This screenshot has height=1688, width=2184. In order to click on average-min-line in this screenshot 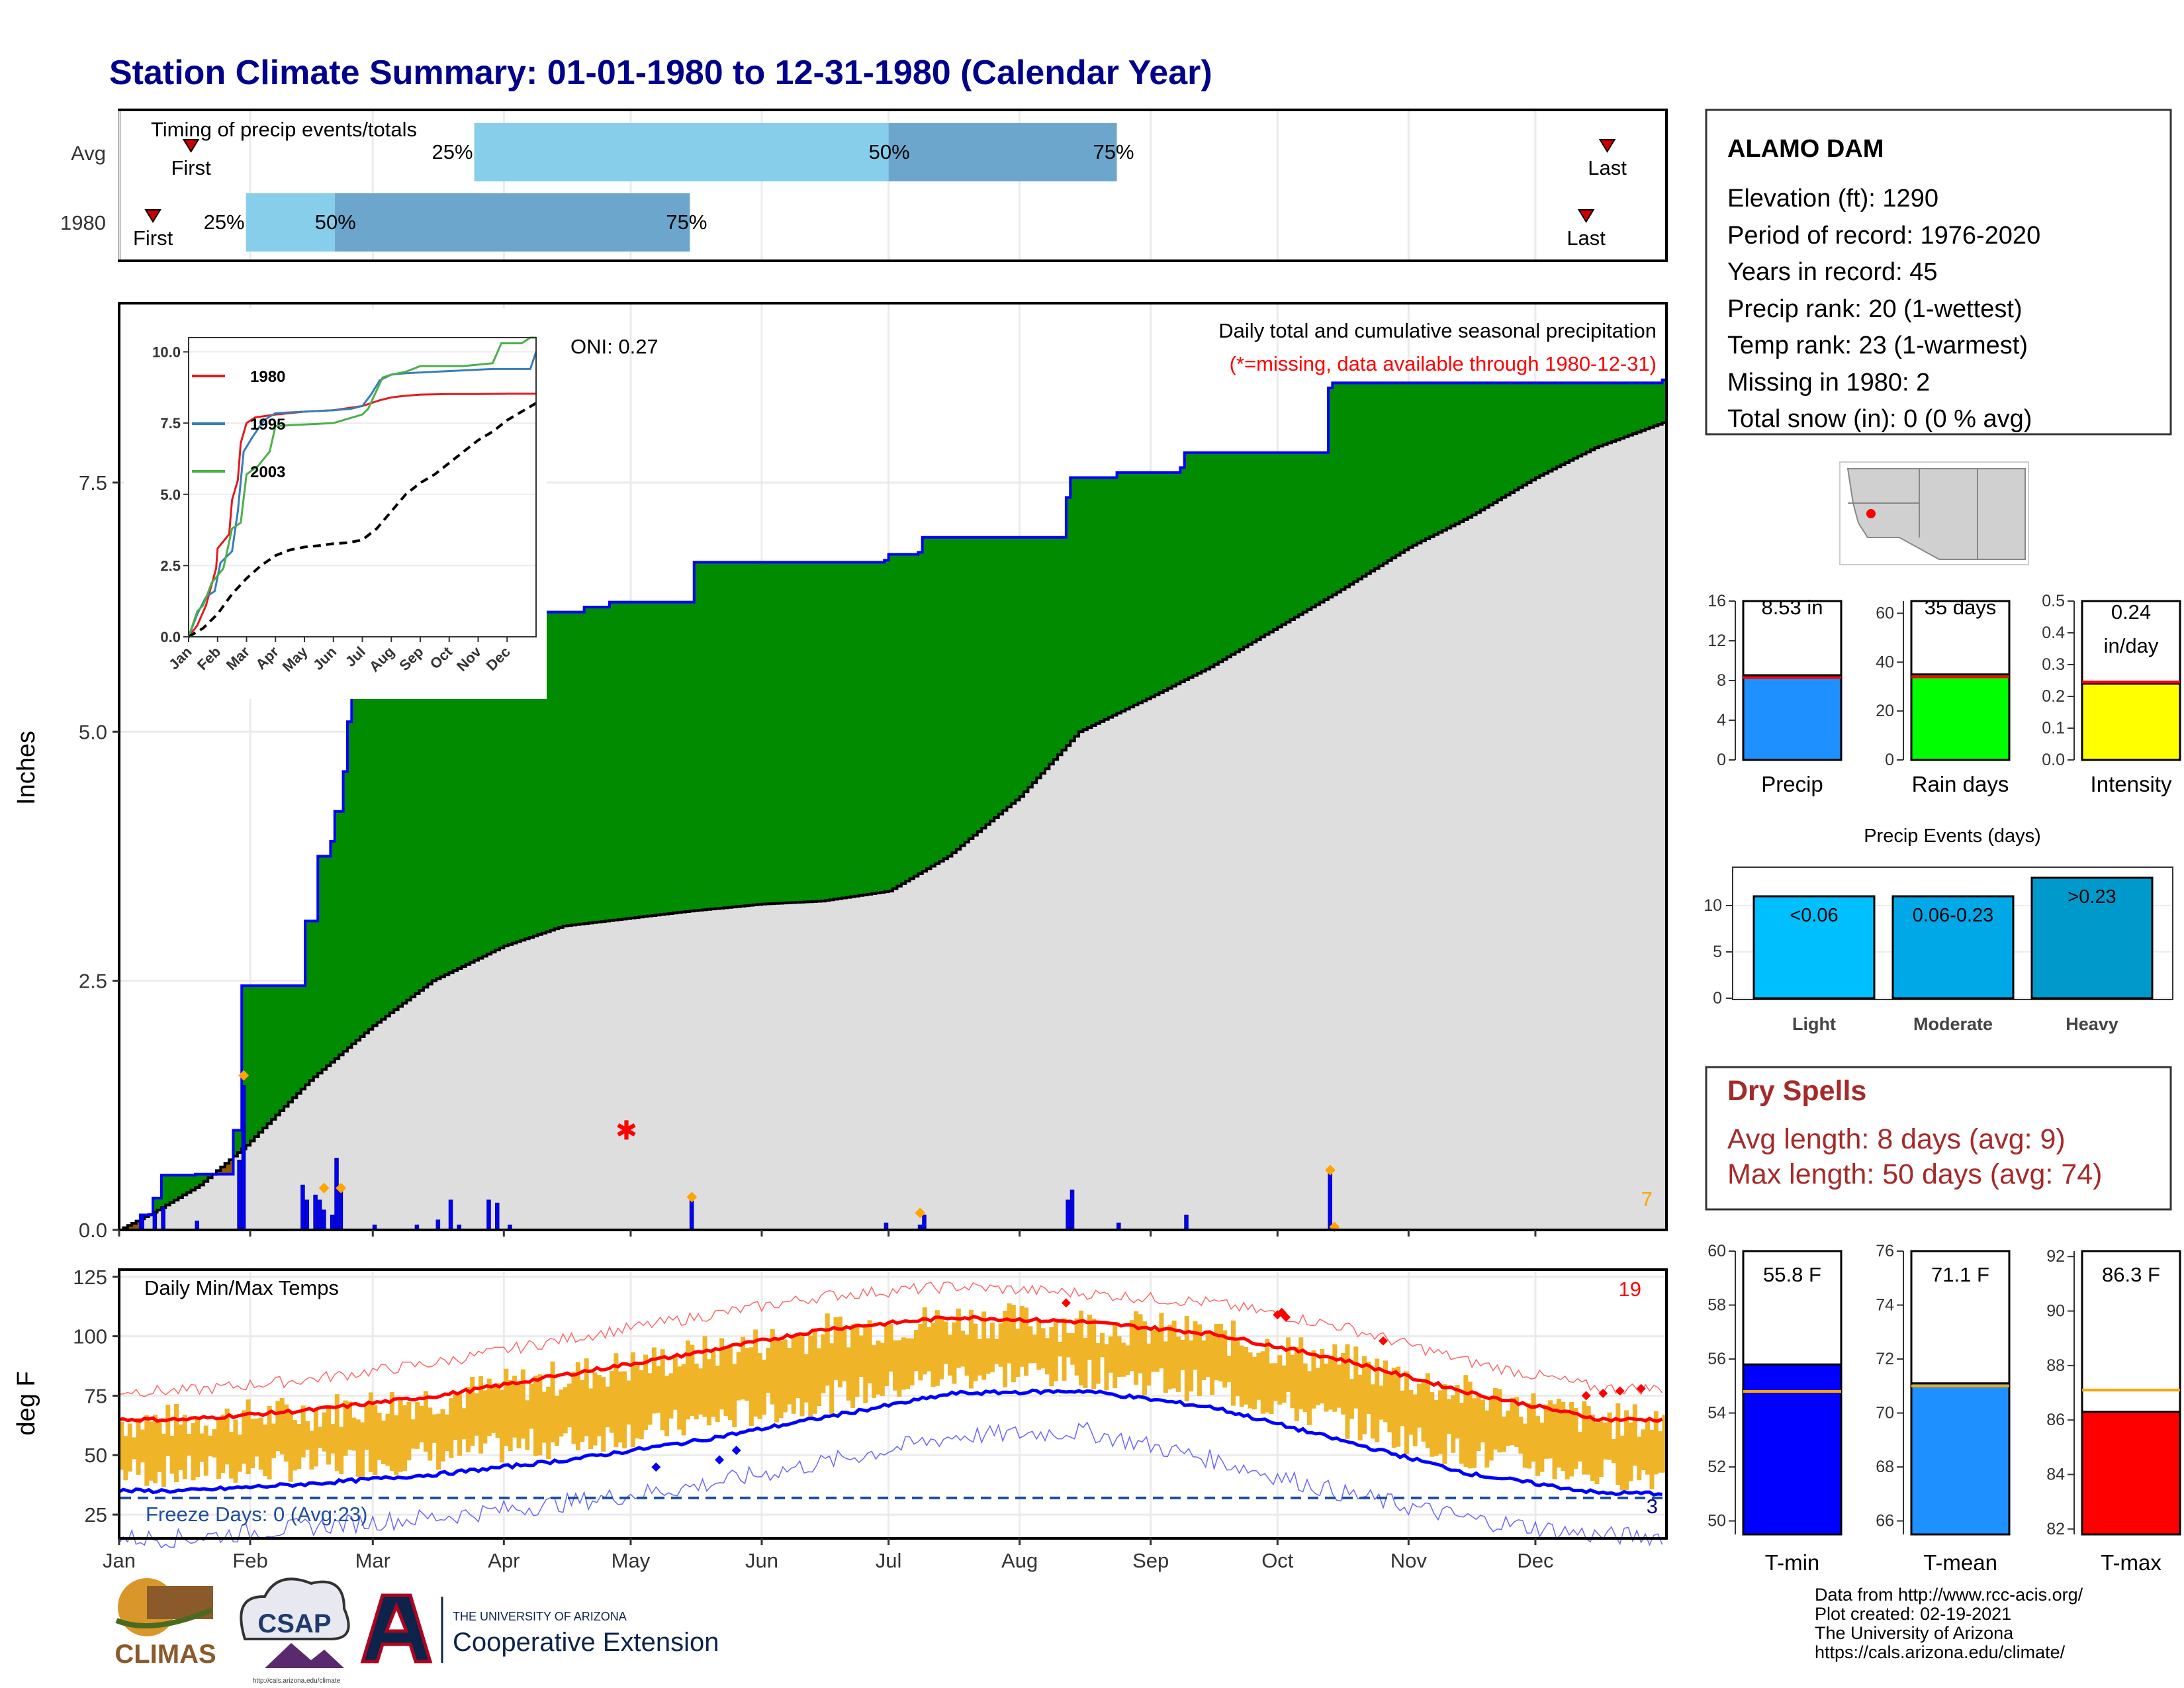, I will do `click(890, 1442)`.